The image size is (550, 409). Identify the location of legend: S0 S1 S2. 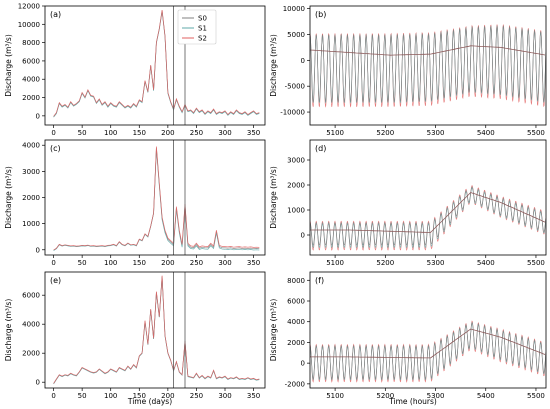
(197, 27).